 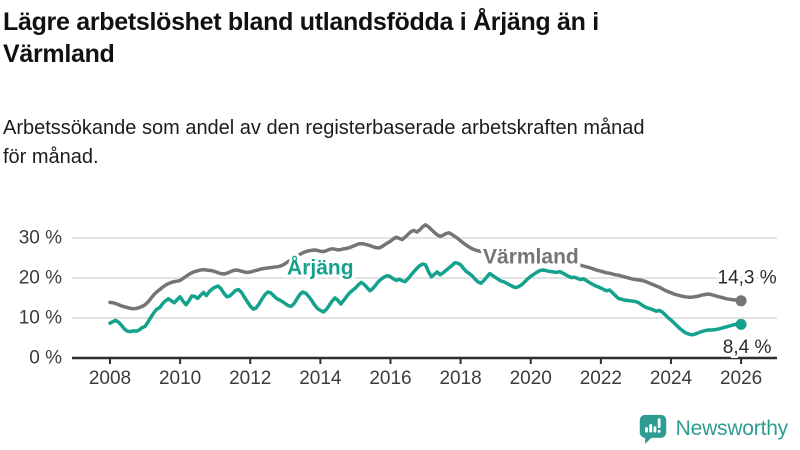 I want to click on footer: Newsworthy, so click(x=713, y=429).